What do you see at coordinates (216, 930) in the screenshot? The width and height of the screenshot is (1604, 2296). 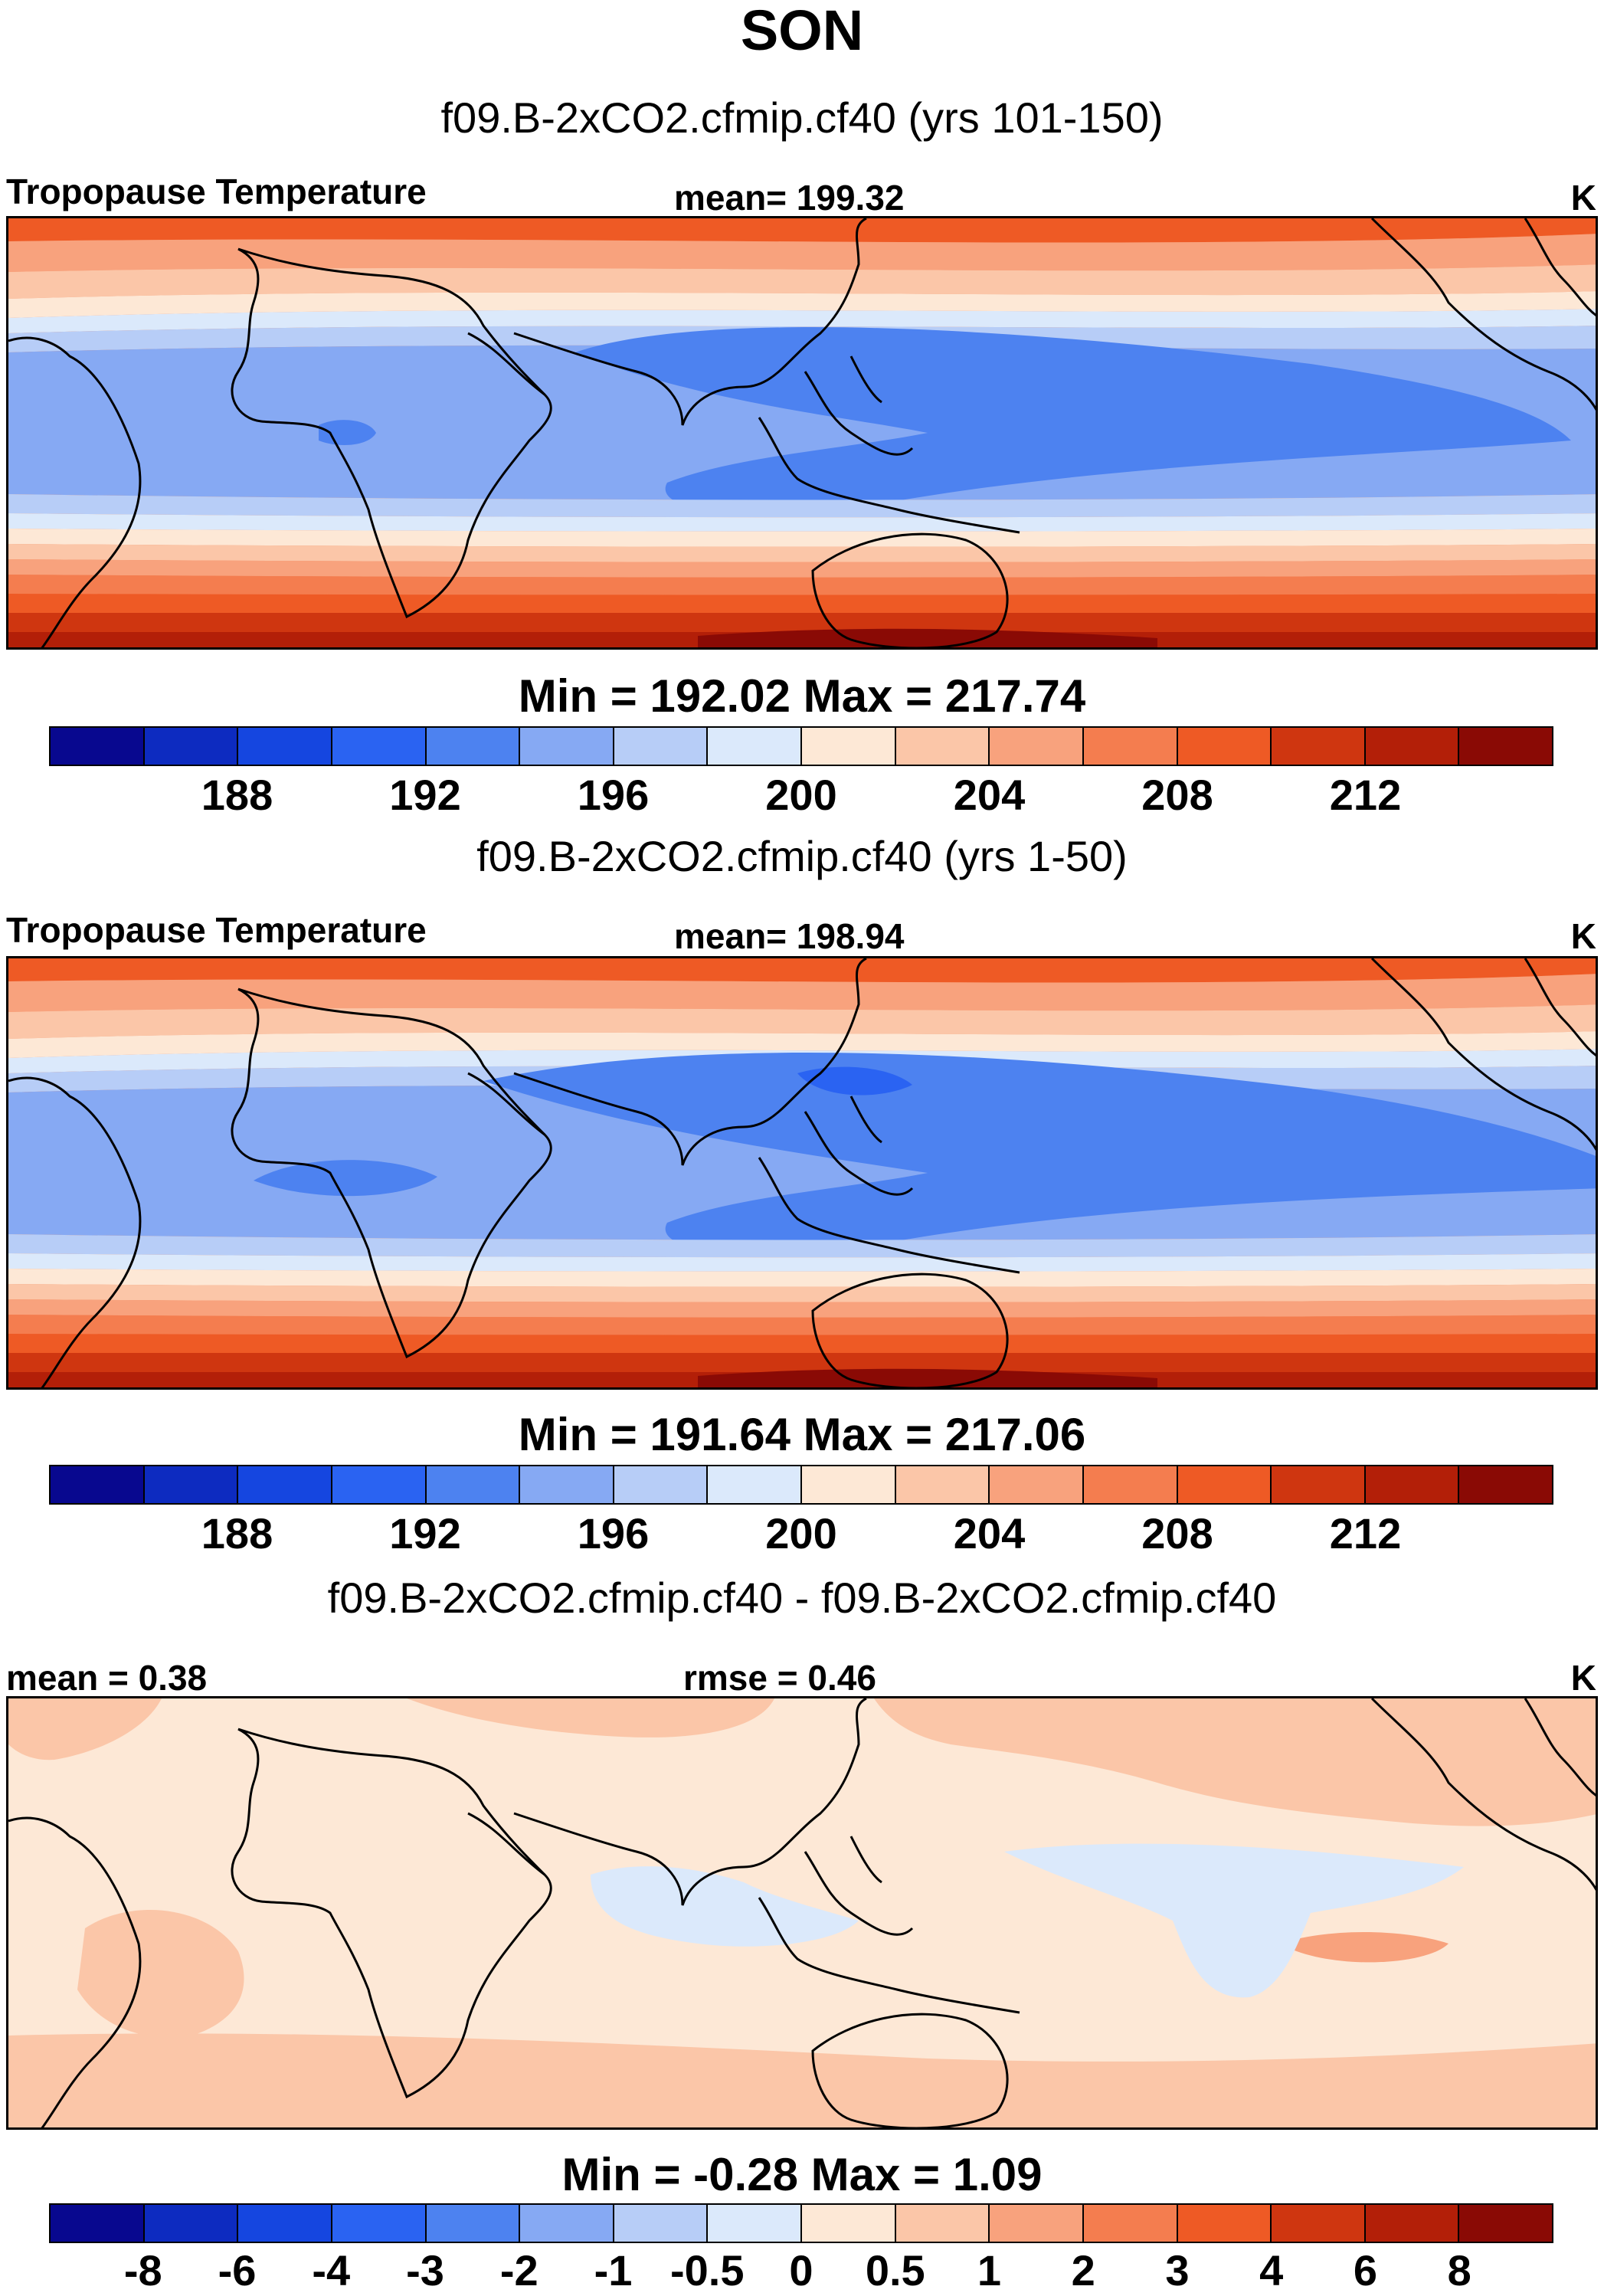 I see `panel-2-field-label: Tropopause Temperature` at bounding box center [216, 930].